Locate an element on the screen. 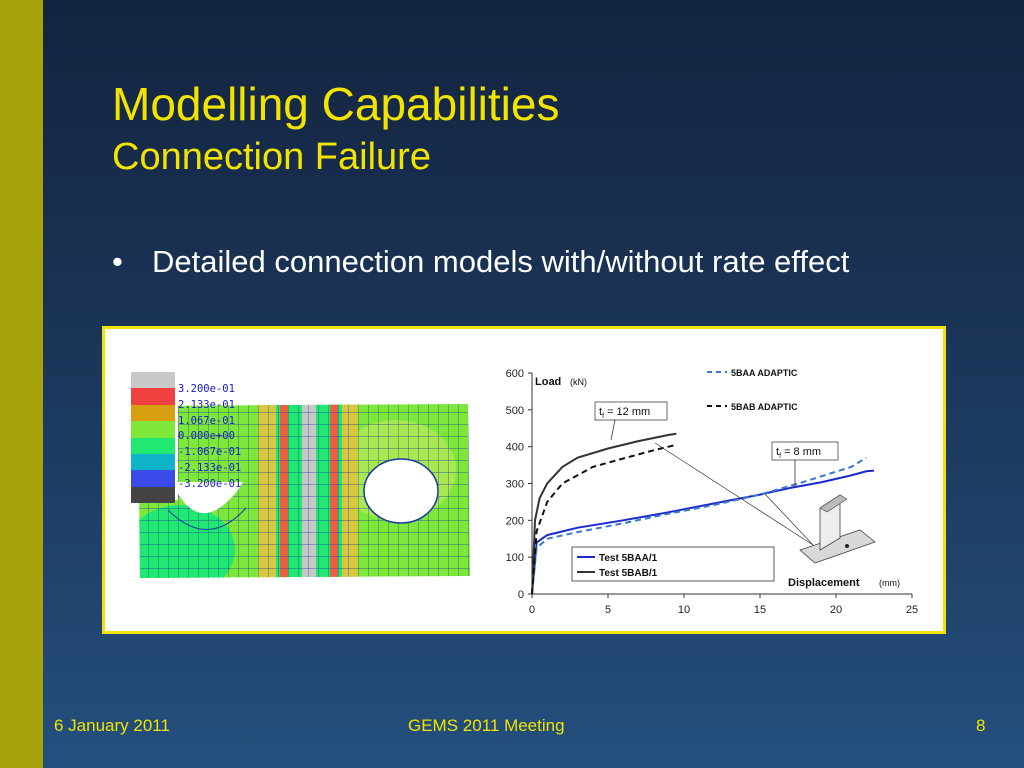 Image resolution: width=1024 pixels, height=768 pixels. contour-label: 3.200e-01 is located at coordinates (206, 389).